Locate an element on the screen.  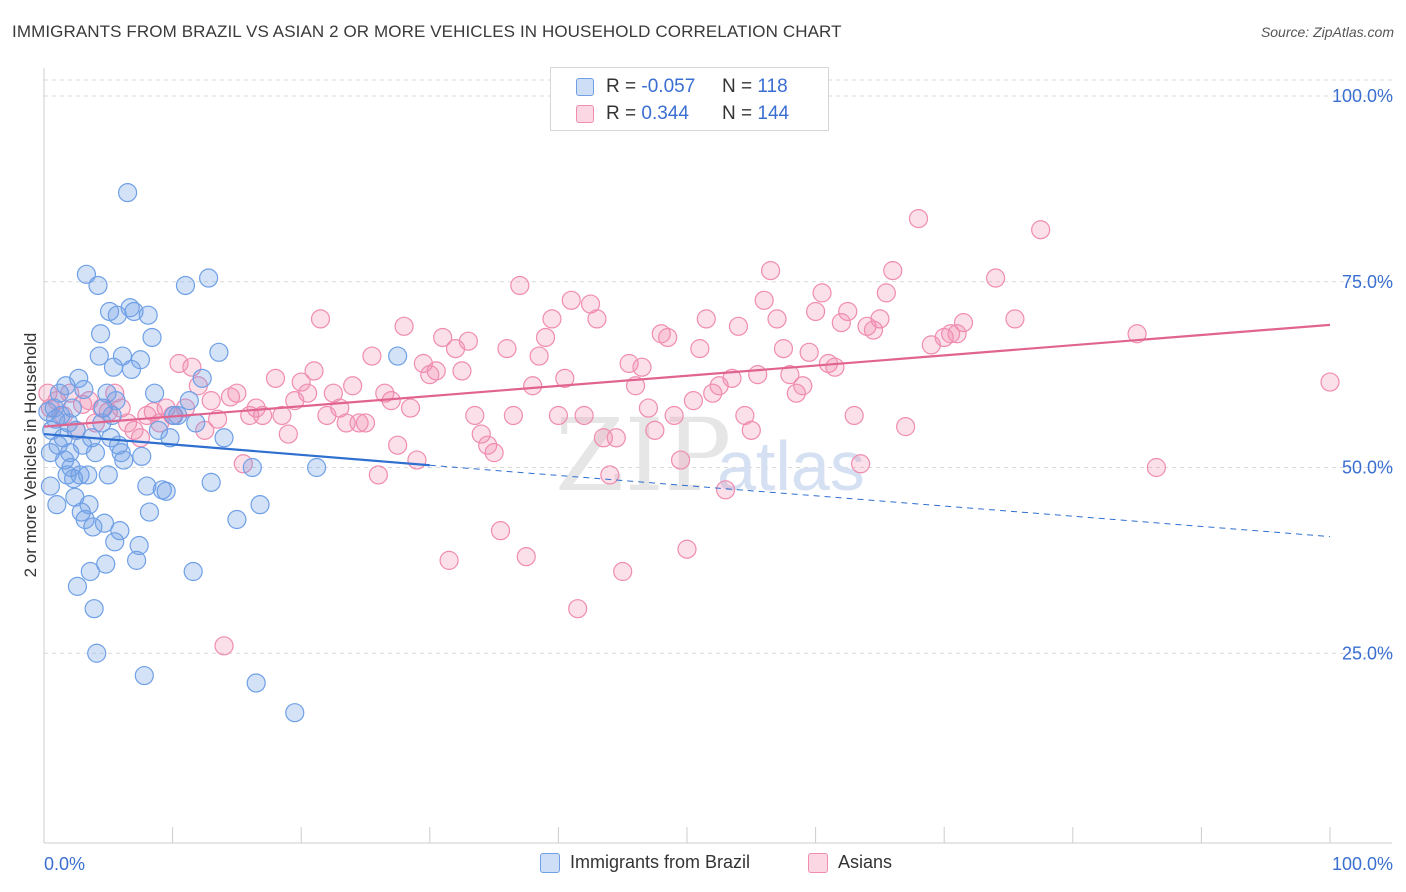
correlation-legend: R = -0.057 N = 118 R = 0.344 N = 144 is located at coordinates (689, 99).